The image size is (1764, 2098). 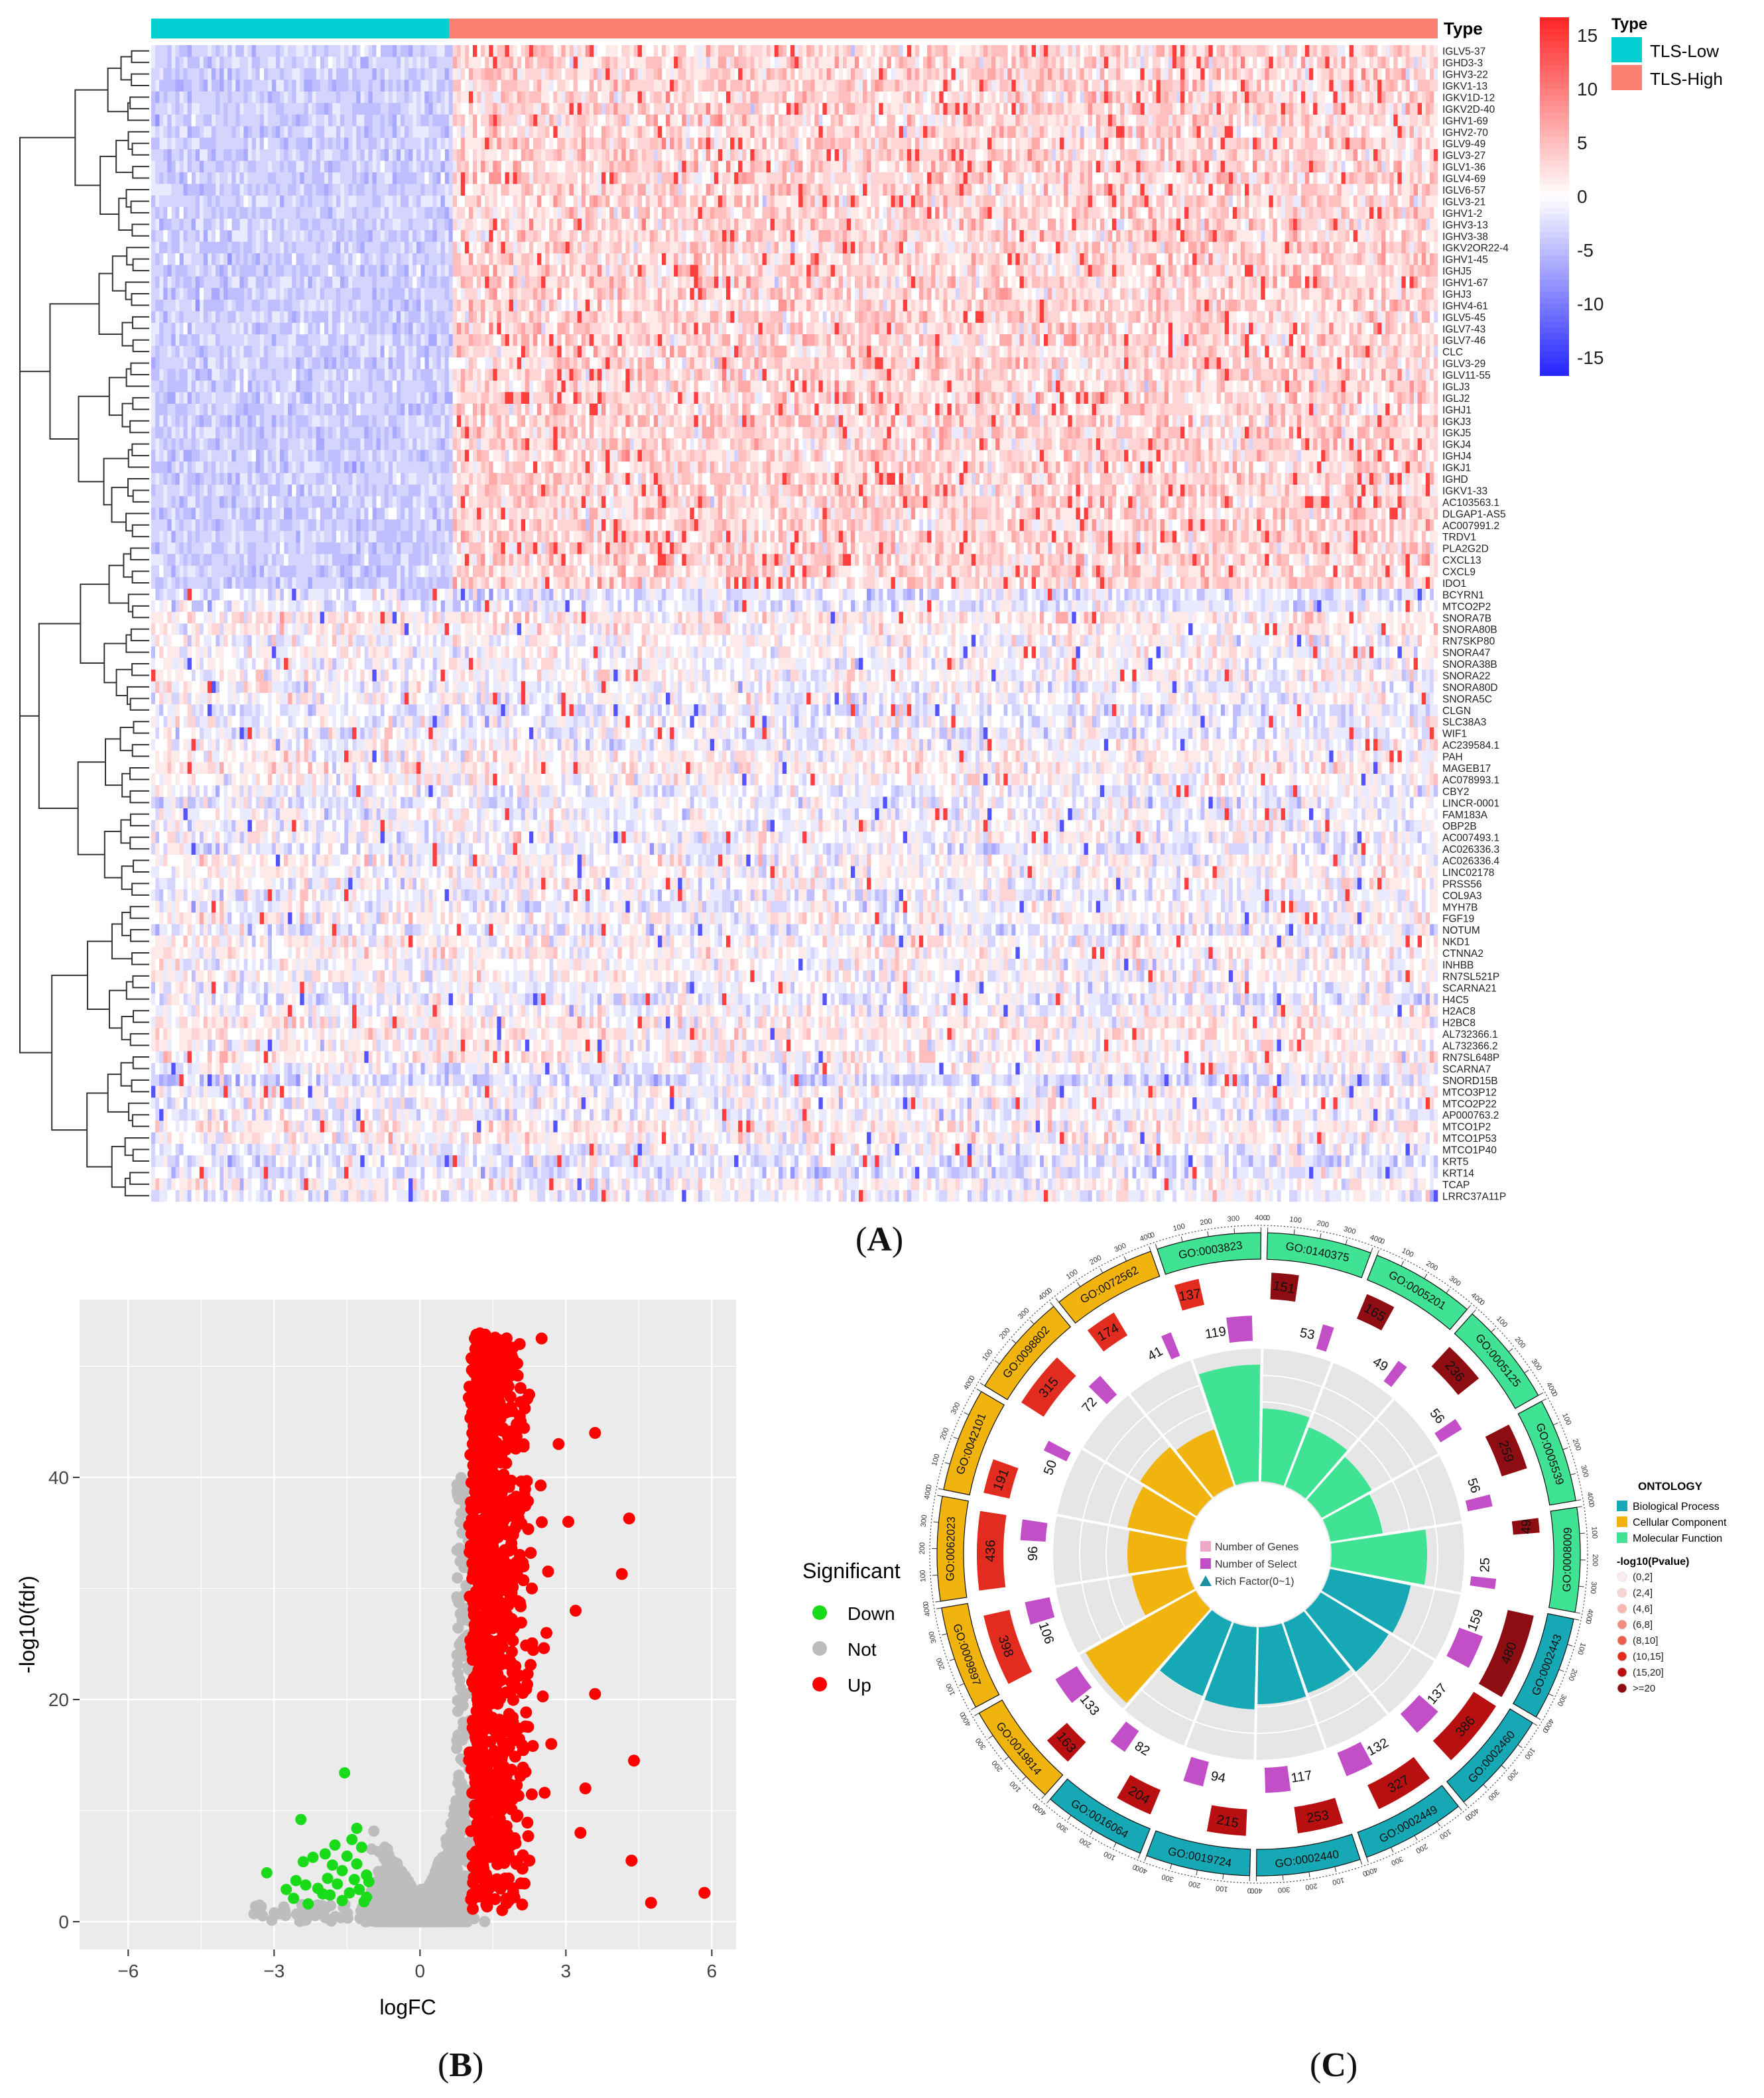 What do you see at coordinates (382, 1724) in the screenshot?
I see `plot-axes: −6 −3 0 3 6 0 20 40` at bounding box center [382, 1724].